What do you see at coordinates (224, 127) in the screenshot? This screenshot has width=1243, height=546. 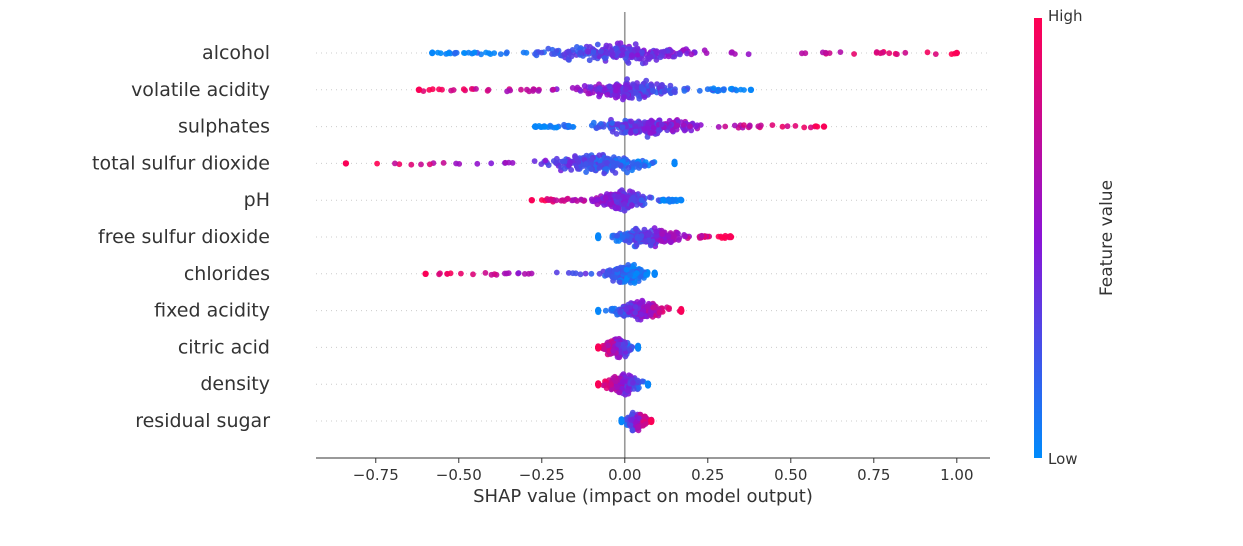 I see `feature-label: sulphates` at bounding box center [224, 127].